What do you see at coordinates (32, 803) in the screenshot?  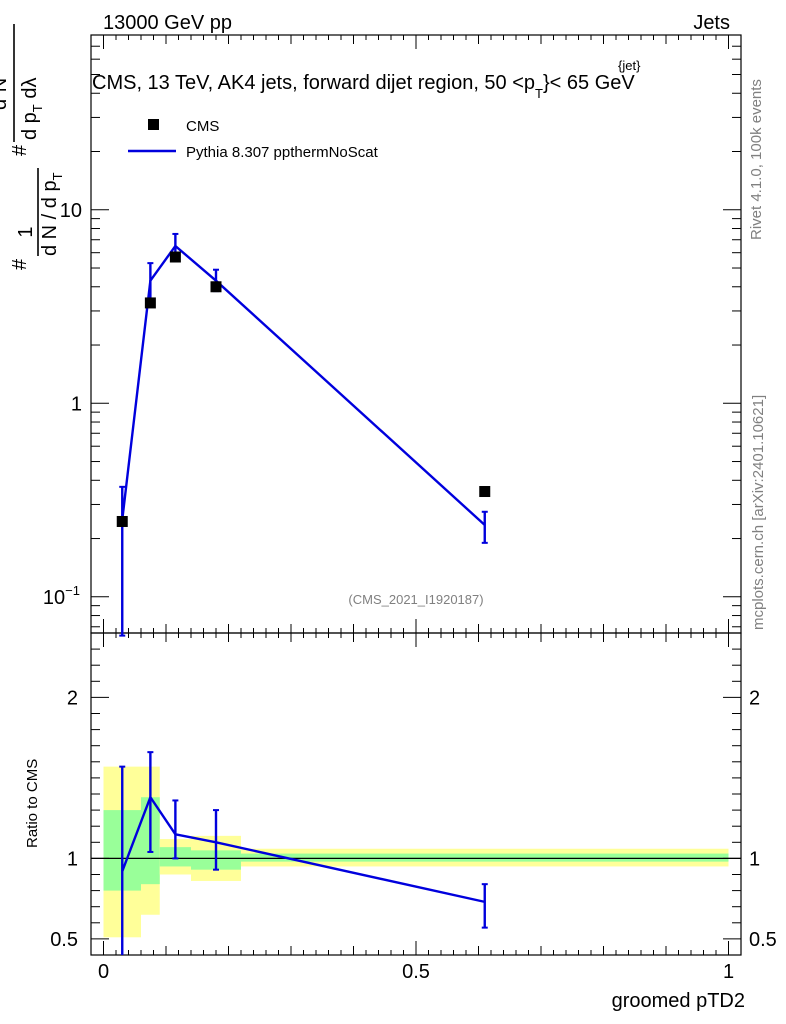 I see `ratio-y-label: Ratio to CMS` at bounding box center [32, 803].